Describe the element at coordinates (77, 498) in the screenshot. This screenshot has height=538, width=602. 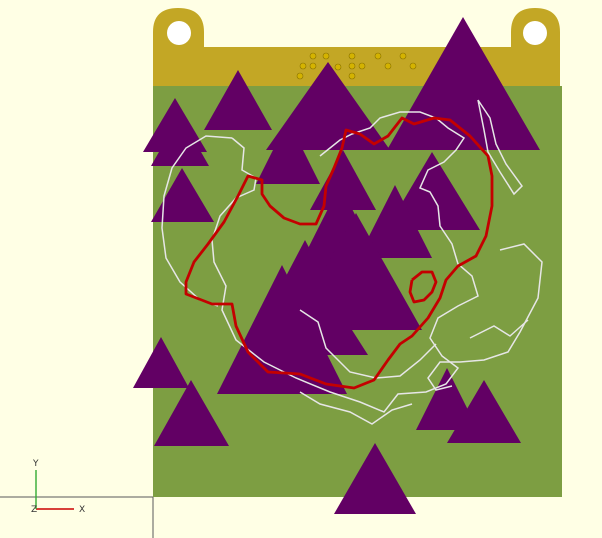
I see `axes-indicator: X Y Z` at that location.